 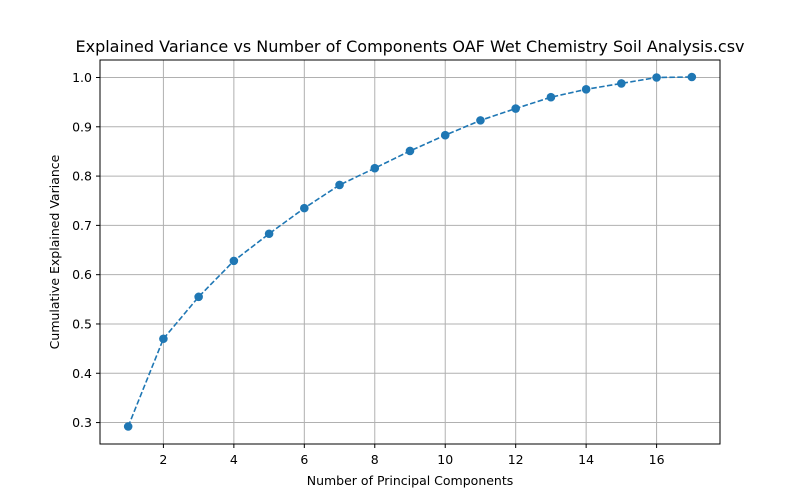 I want to click on x-tick-label: 12, so click(x=516, y=459).